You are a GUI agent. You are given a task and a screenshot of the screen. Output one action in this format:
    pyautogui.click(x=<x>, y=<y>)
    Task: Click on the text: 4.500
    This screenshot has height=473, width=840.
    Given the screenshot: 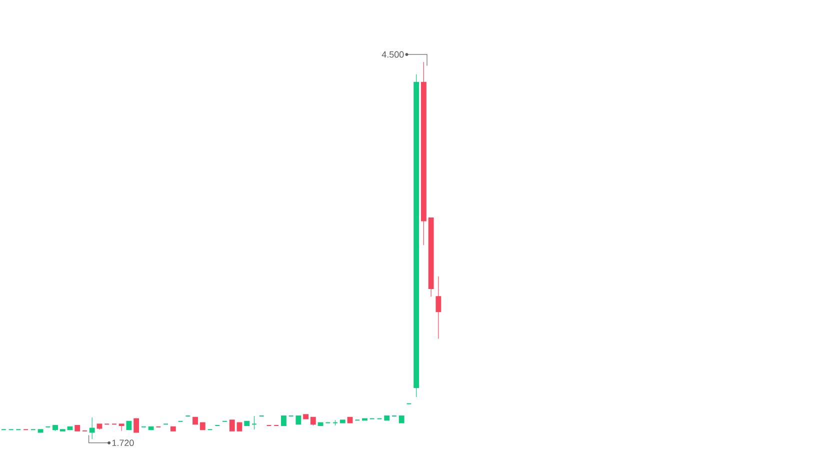 What is the action you would take?
    pyautogui.click(x=393, y=54)
    